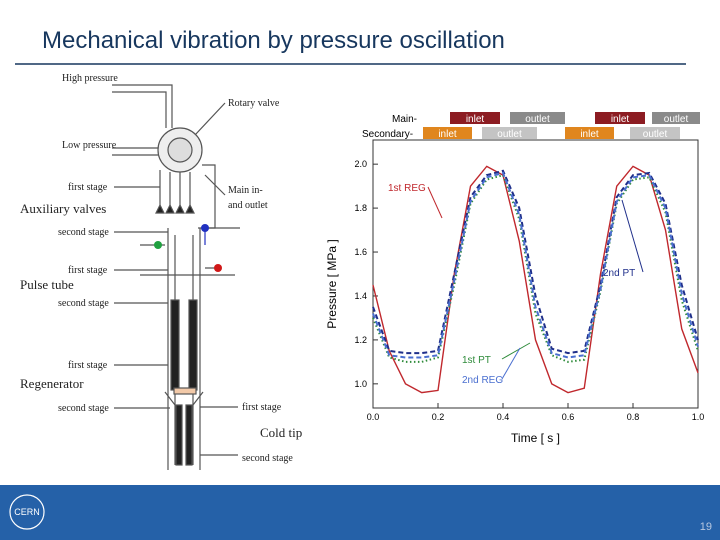 This screenshot has width=720, height=540. Describe the element at coordinates (254, 103) in the screenshot. I see `diagram-label: Rotary valve` at that location.